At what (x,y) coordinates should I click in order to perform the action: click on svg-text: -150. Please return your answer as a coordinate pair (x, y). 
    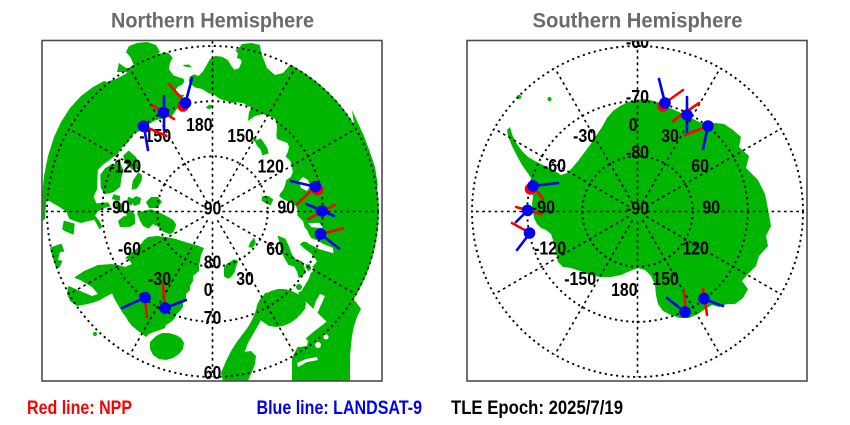
    Looking at the image, I should click on (580, 278).